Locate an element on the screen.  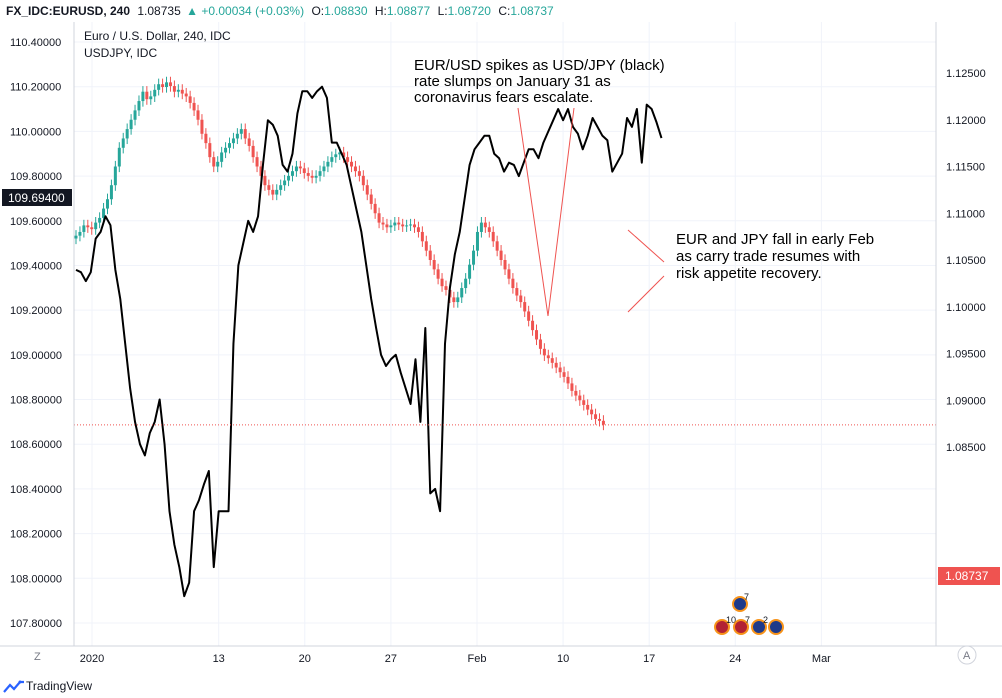
right-tick-label: 1.11500 is located at coordinates (965, 168).